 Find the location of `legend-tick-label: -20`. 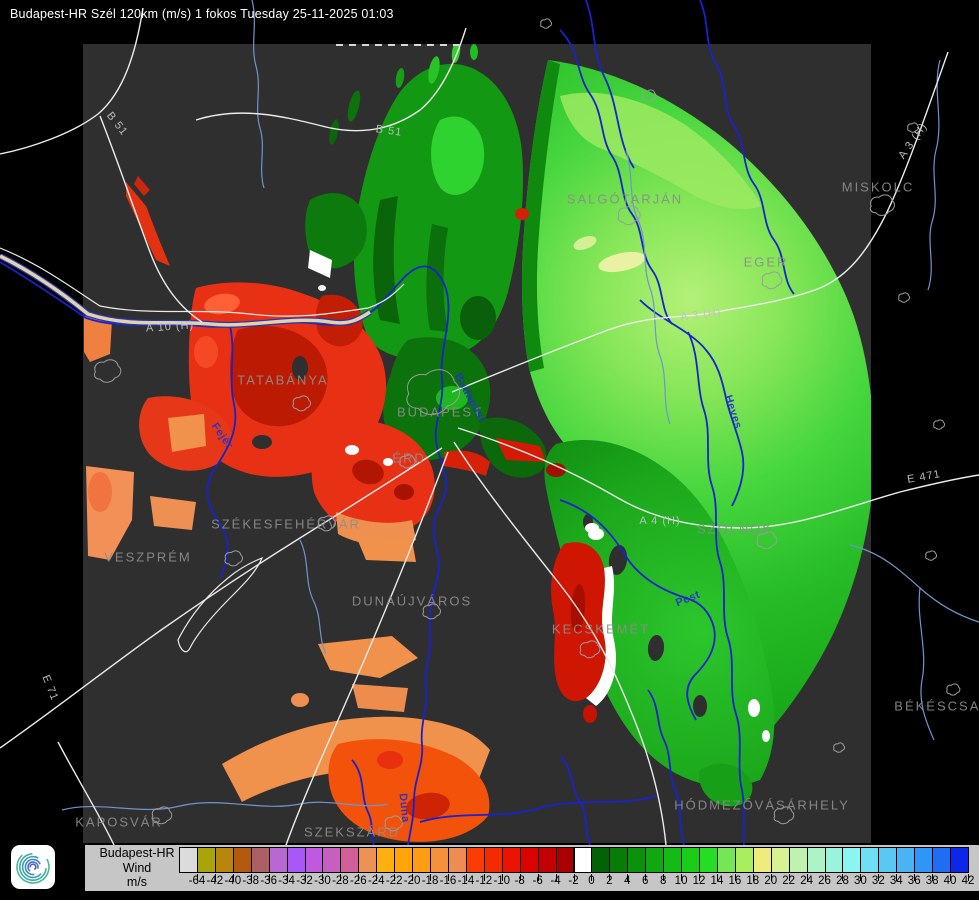

legend-tick-label: -20 is located at coordinates (412, 881).